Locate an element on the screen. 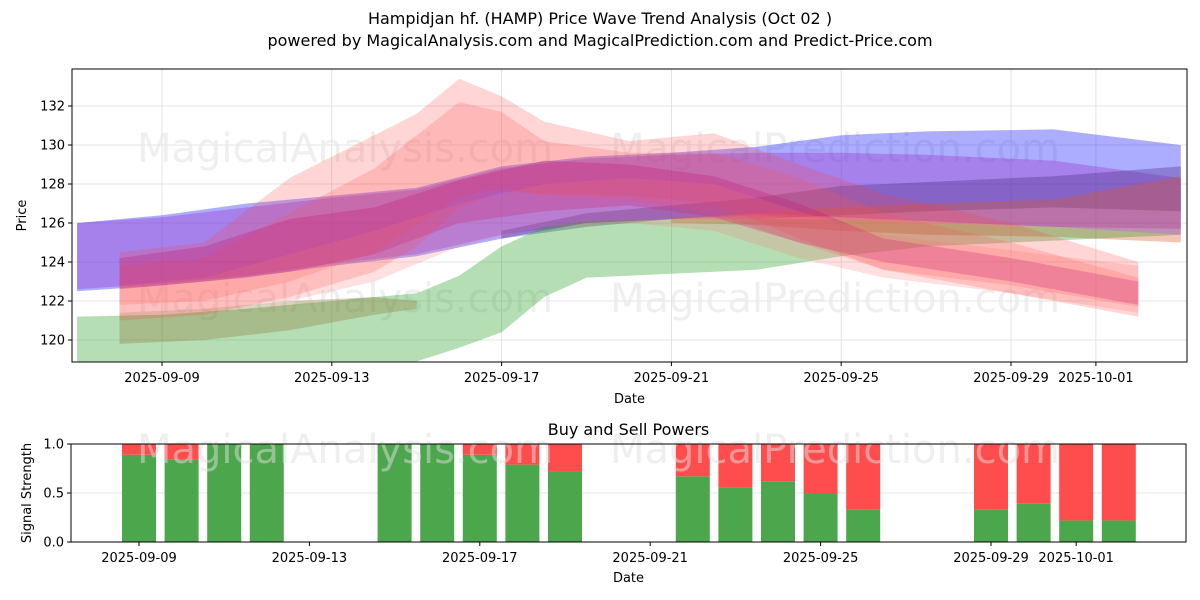 The image size is (1200, 600). signal-x-tick-label: 2025-09-17 is located at coordinates (480, 558).